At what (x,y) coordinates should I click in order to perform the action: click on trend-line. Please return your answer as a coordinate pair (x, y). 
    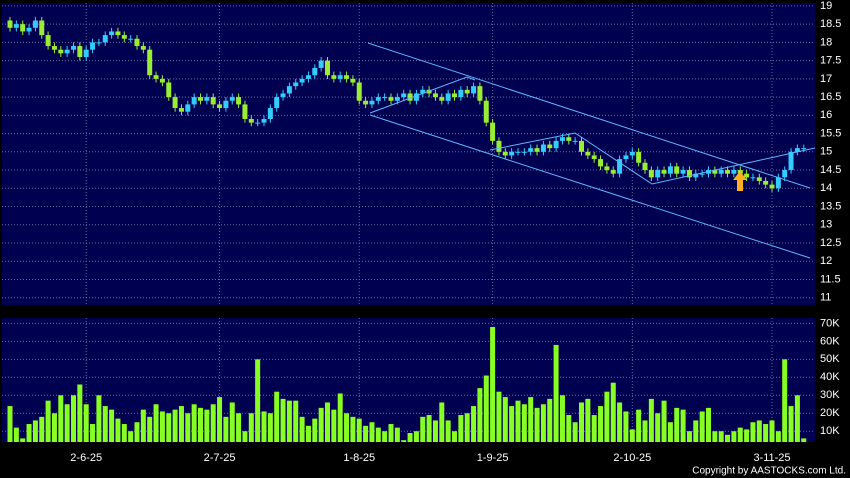
    Looking at the image, I should click on (422, 95).